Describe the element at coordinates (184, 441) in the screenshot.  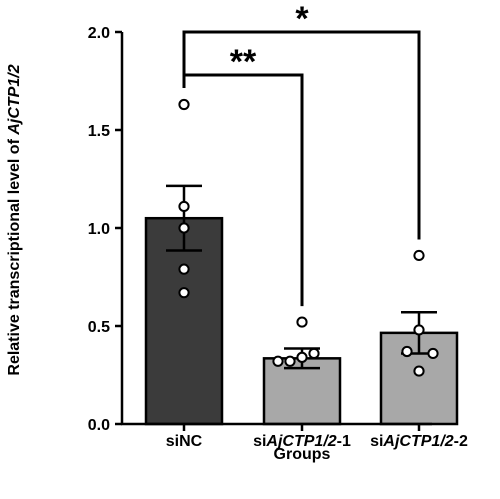
I see `x-tick-label: siNC` at that location.